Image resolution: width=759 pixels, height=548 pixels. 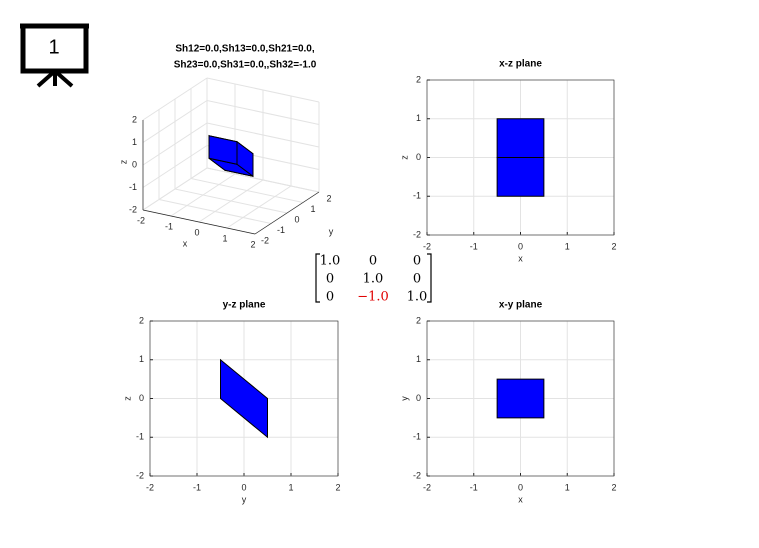 What do you see at coordinates (133, 209) in the screenshot?
I see `z-tick-label: -2` at bounding box center [133, 209].